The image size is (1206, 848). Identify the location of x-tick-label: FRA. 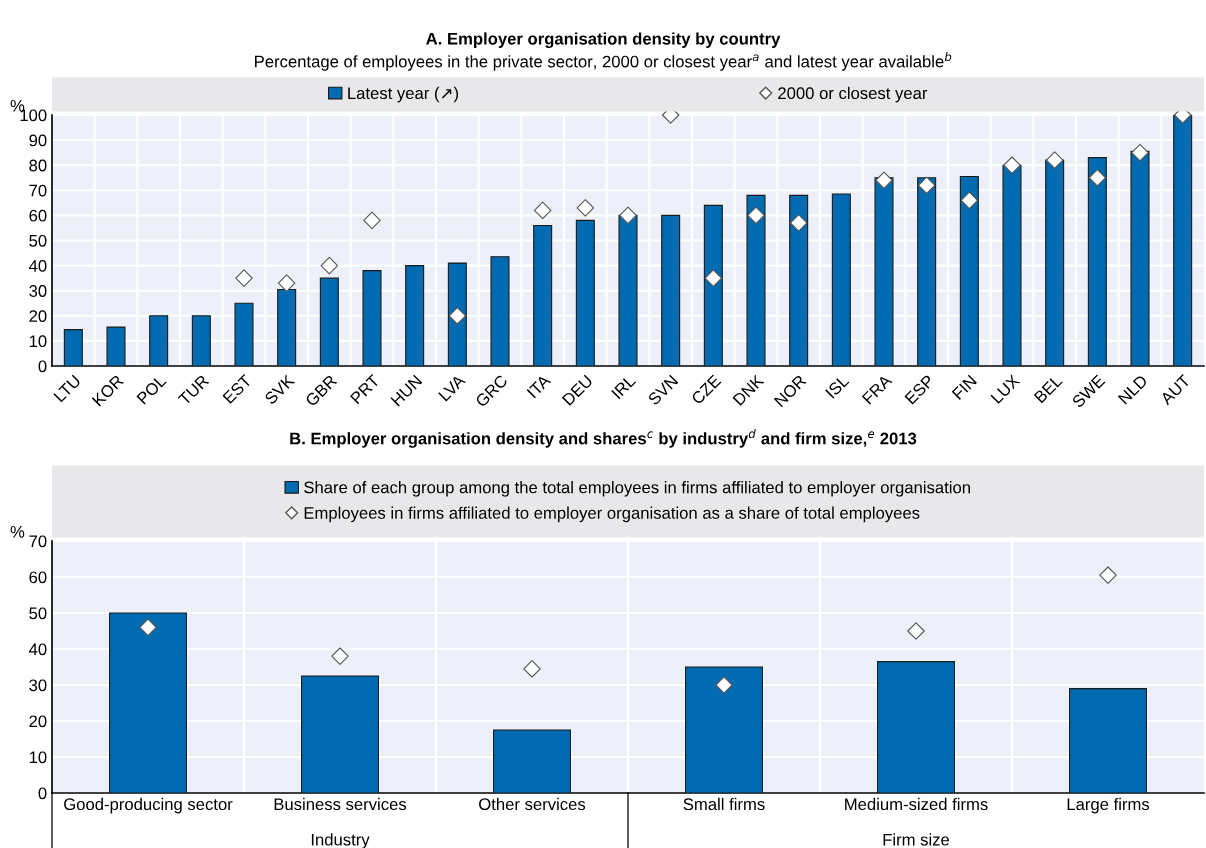
(877, 389).